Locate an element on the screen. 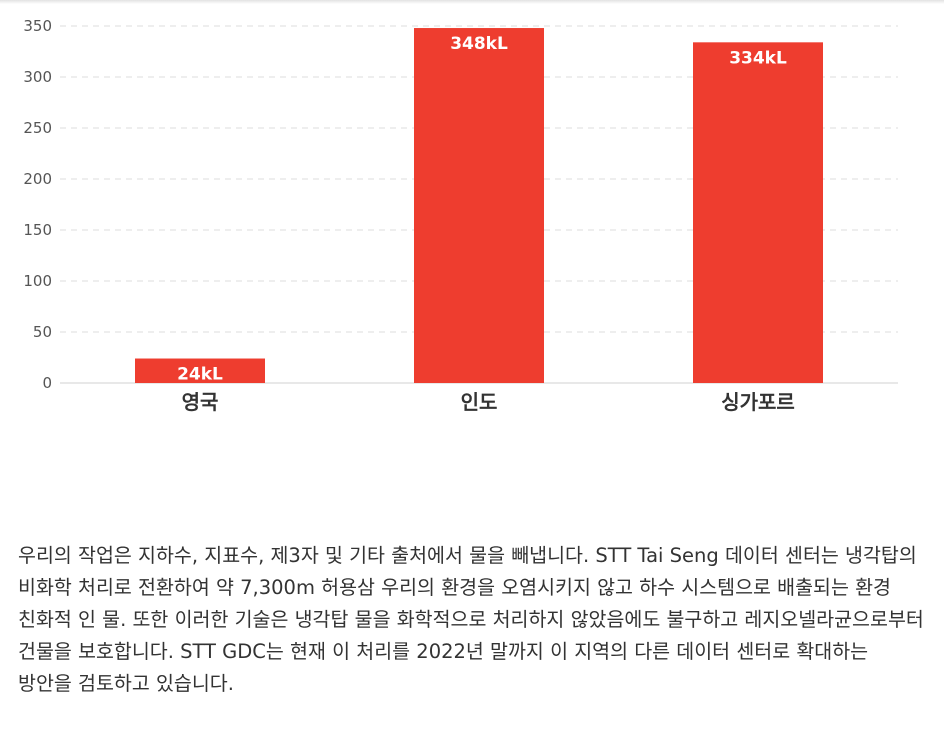 The width and height of the screenshot is (944, 754). category-label: 영국 is located at coordinates (200, 402).